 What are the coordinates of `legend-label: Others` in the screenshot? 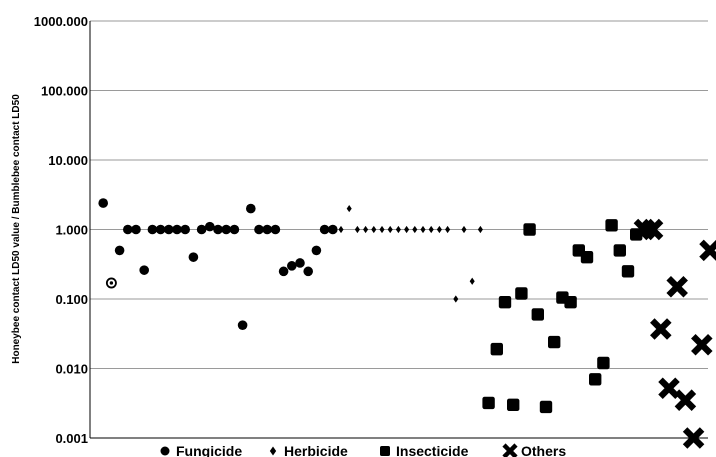 It's located at (543, 450).